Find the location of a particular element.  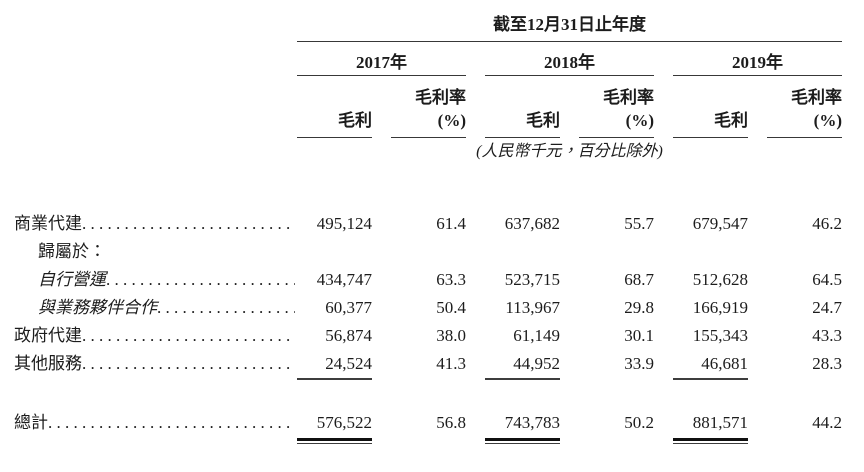

cell-value: 30.1 is located at coordinates (639, 335).